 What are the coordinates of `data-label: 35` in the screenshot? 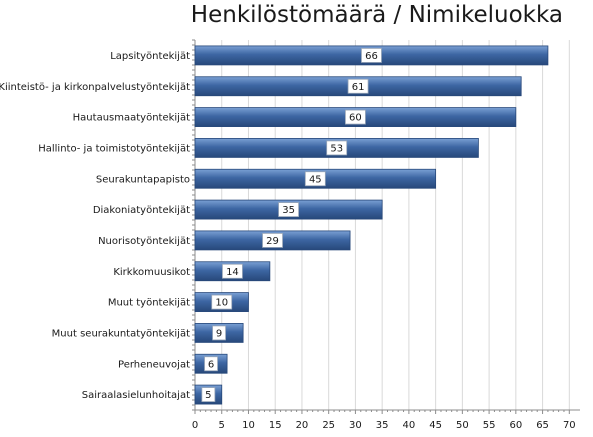 It's located at (288, 210).